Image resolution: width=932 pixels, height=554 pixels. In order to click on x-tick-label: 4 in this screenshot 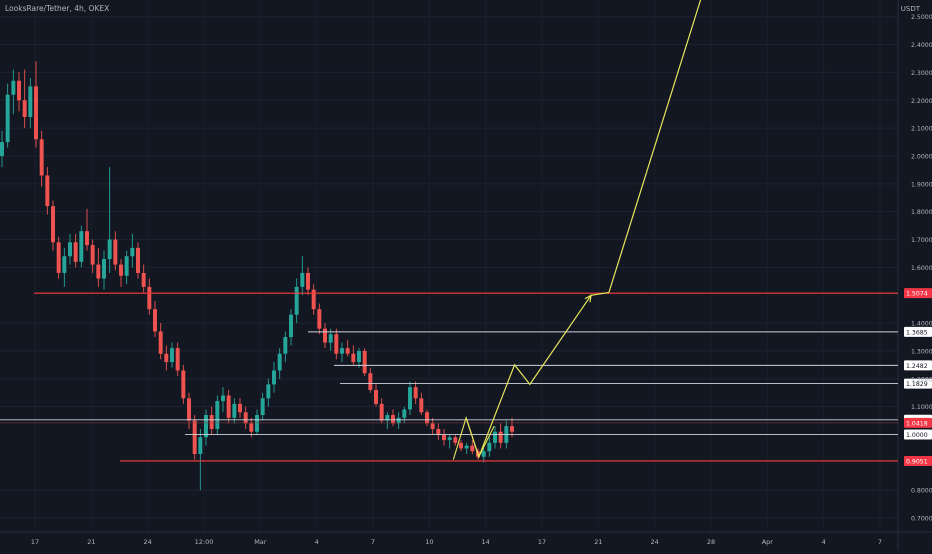, I will do `click(317, 542)`.